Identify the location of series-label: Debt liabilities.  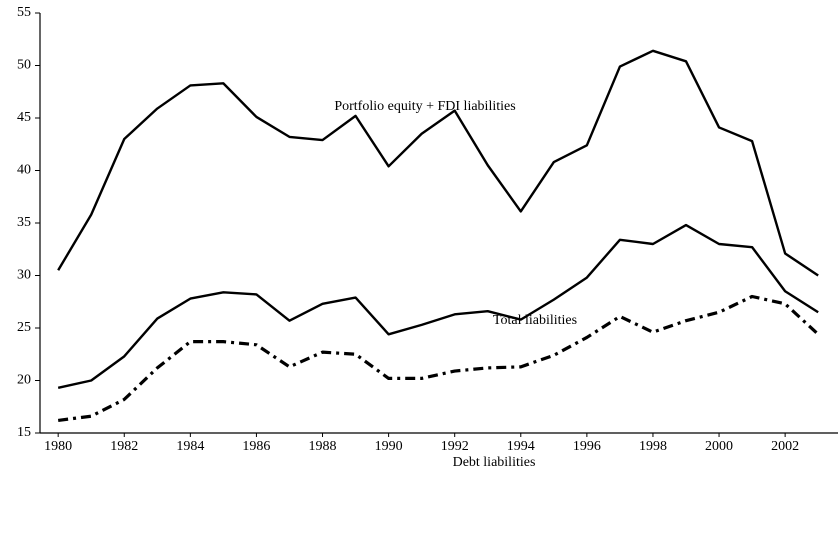
(494, 462).